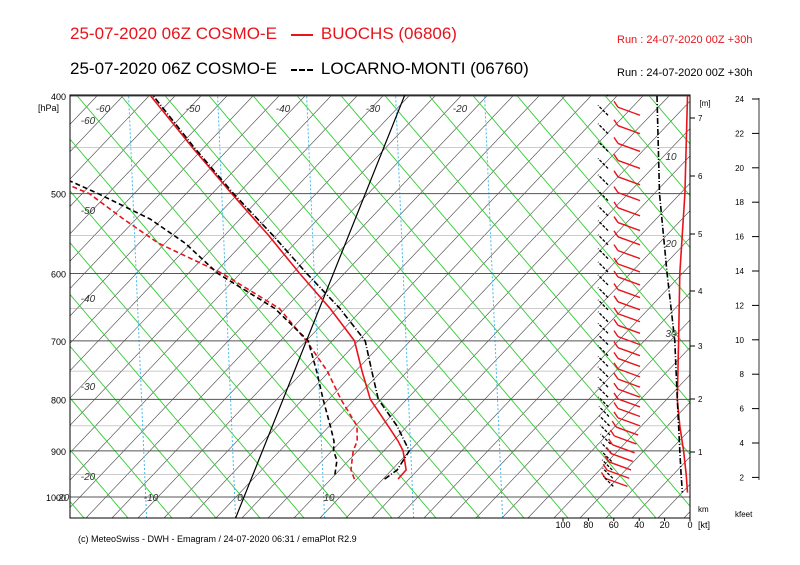  What do you see at coordinates (742, 409) in the screenshot?
I see `kfeet-tick-6: 6` at bounding box center [742, 409].